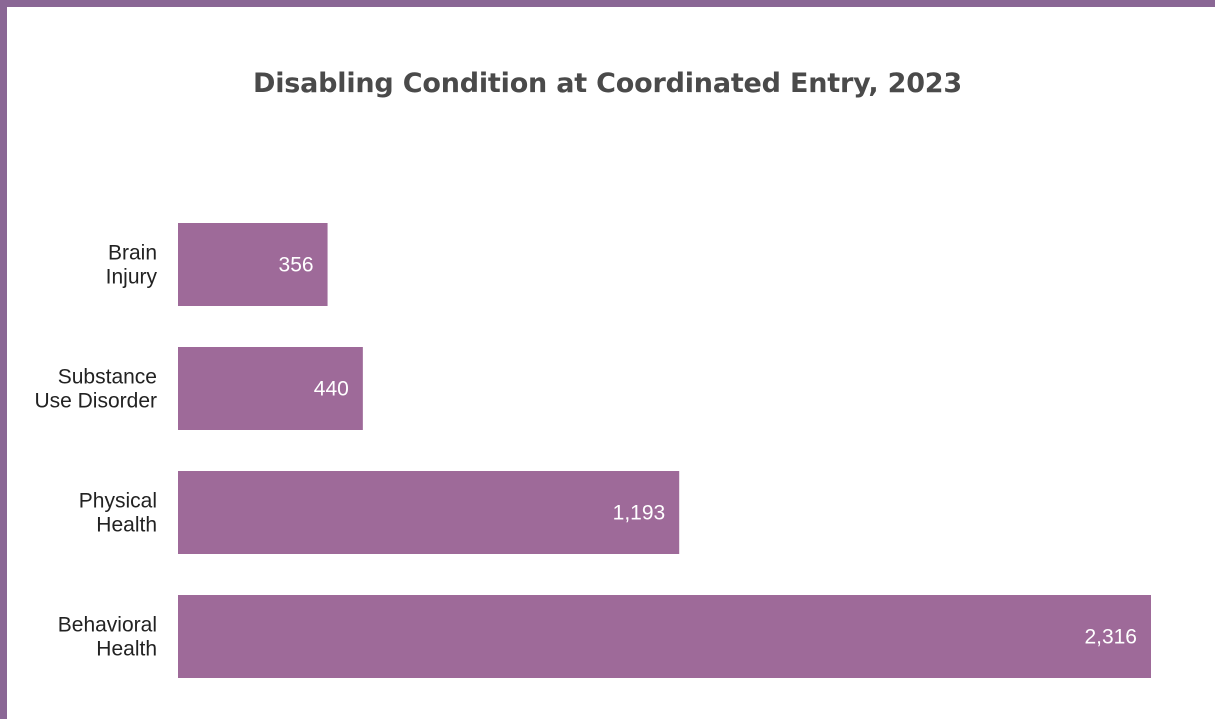 This screenshot has width=1215, height=719. I want to click on value-label-3: 2,316, so click(1110, 637).